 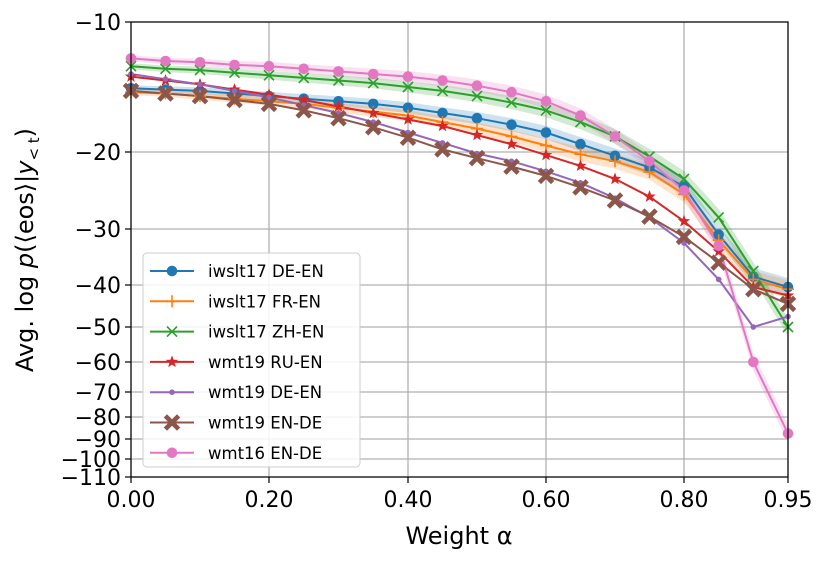 What do you see at coordinates (265, 362) in the screenshot?
I see `legend-label: wmt19 RU-EN` at bounding box center [265, 362].